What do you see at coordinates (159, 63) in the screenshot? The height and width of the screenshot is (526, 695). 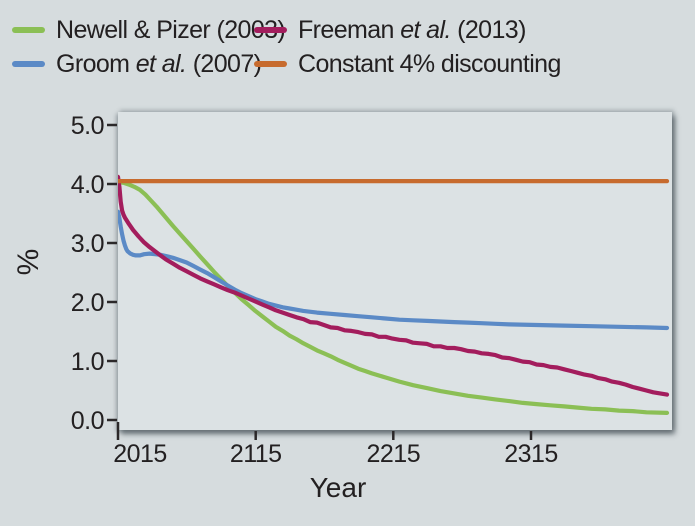 I see `legend-label: Groom et al. (2007)` at bounding box center [159, 63].